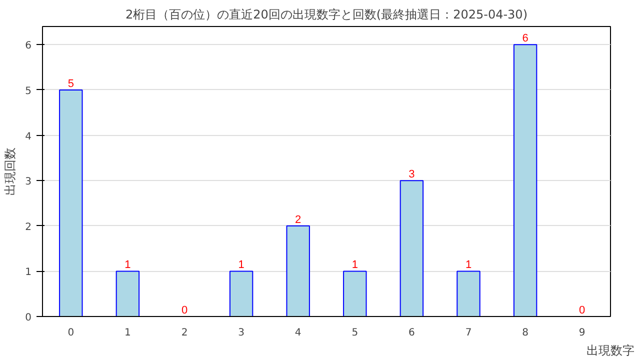  What do you see at coordinates (71, 84) in the screenshot?
I see `data-label: 5` at bounding box center [71, 84].